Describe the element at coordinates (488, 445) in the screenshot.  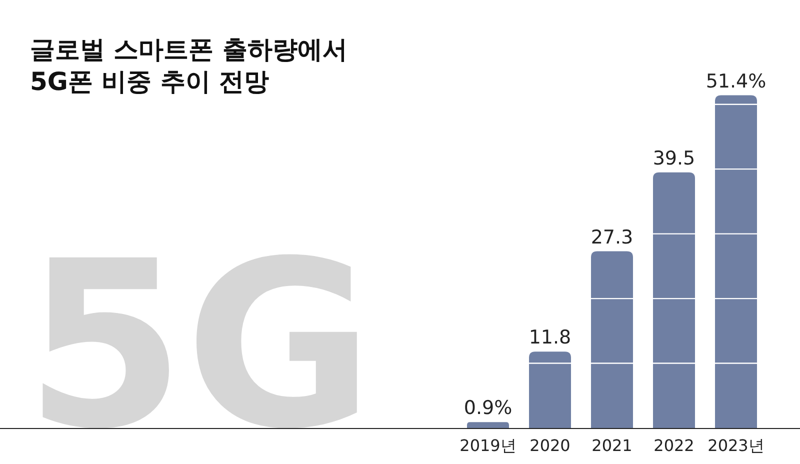
I see `xtick: 2019년` at that location.